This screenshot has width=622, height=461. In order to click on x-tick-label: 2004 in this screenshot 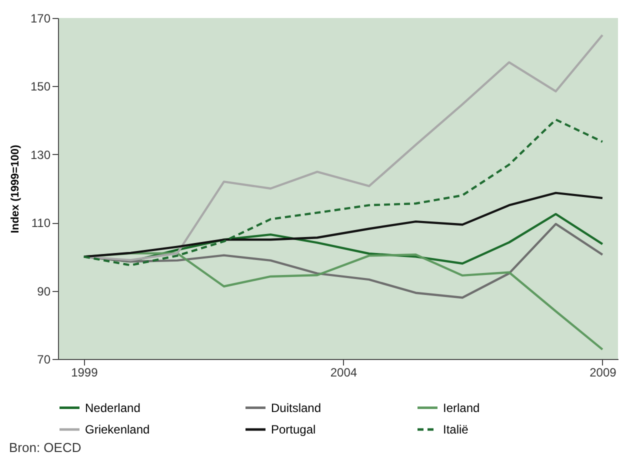, I will do `click(344, 373)`.